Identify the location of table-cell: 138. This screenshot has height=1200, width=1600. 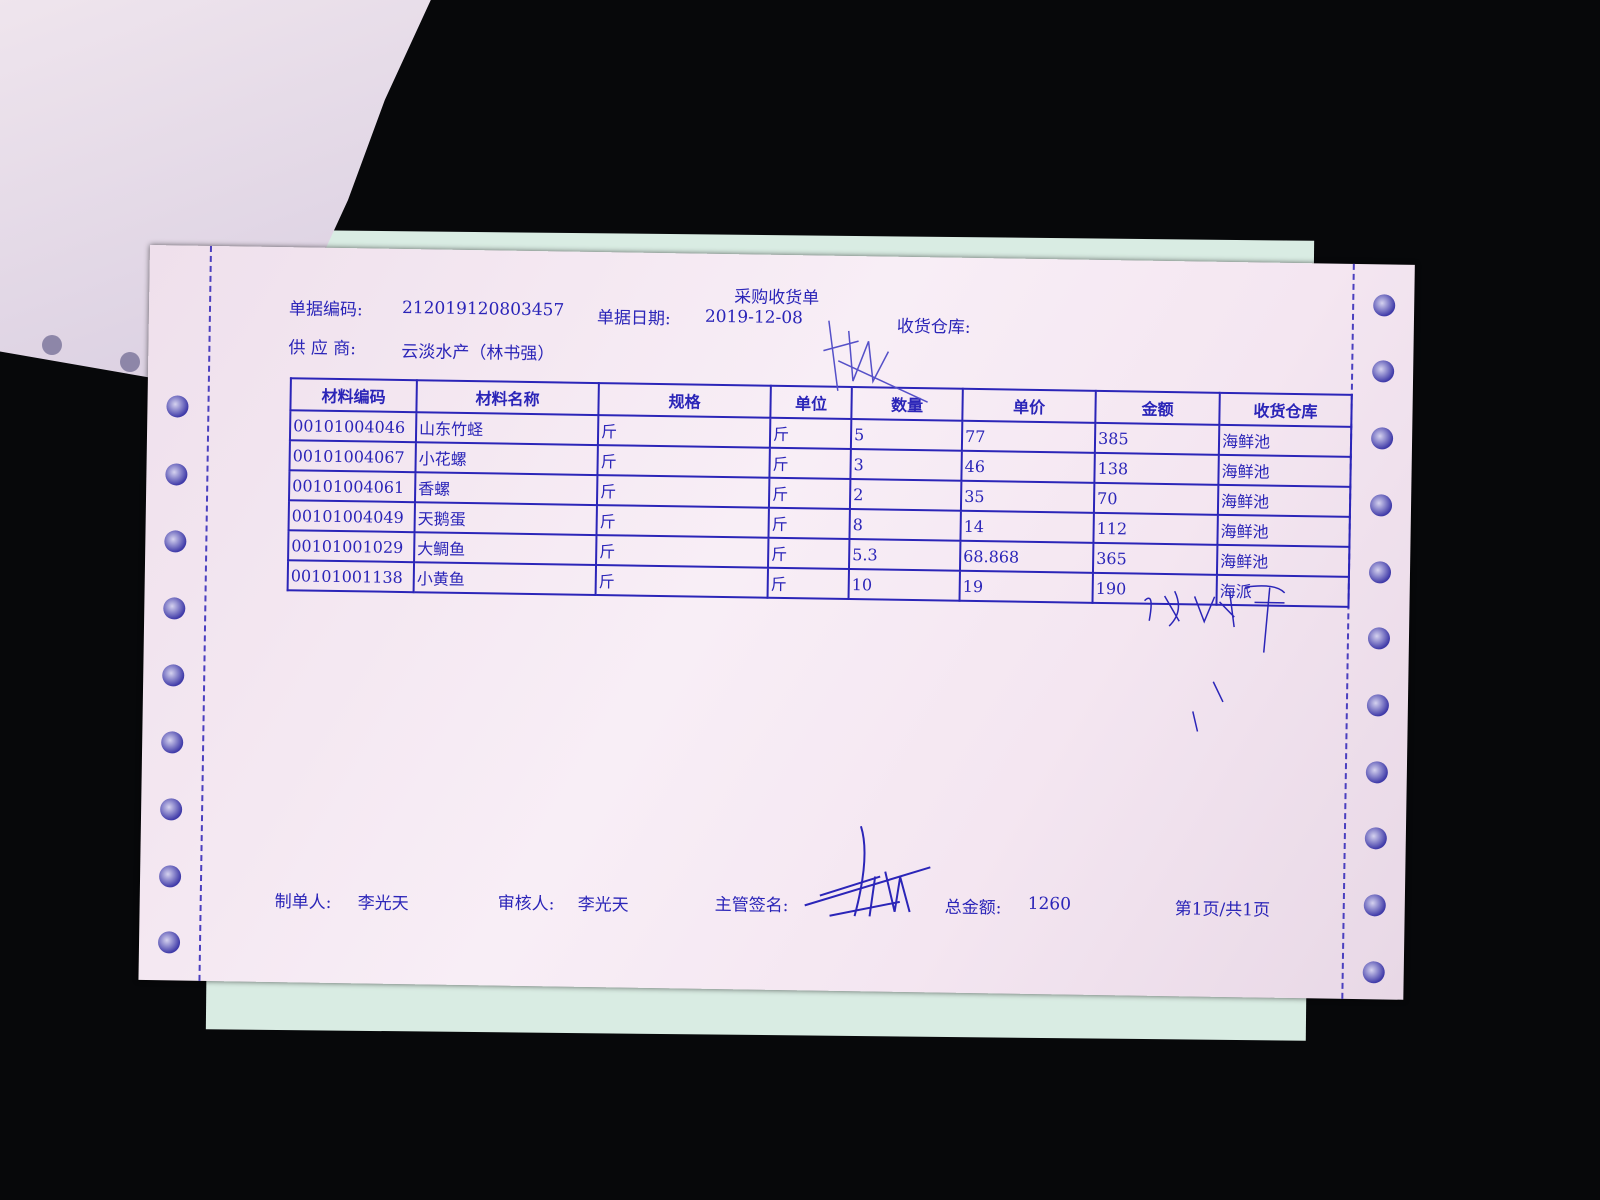
(1156, 468).